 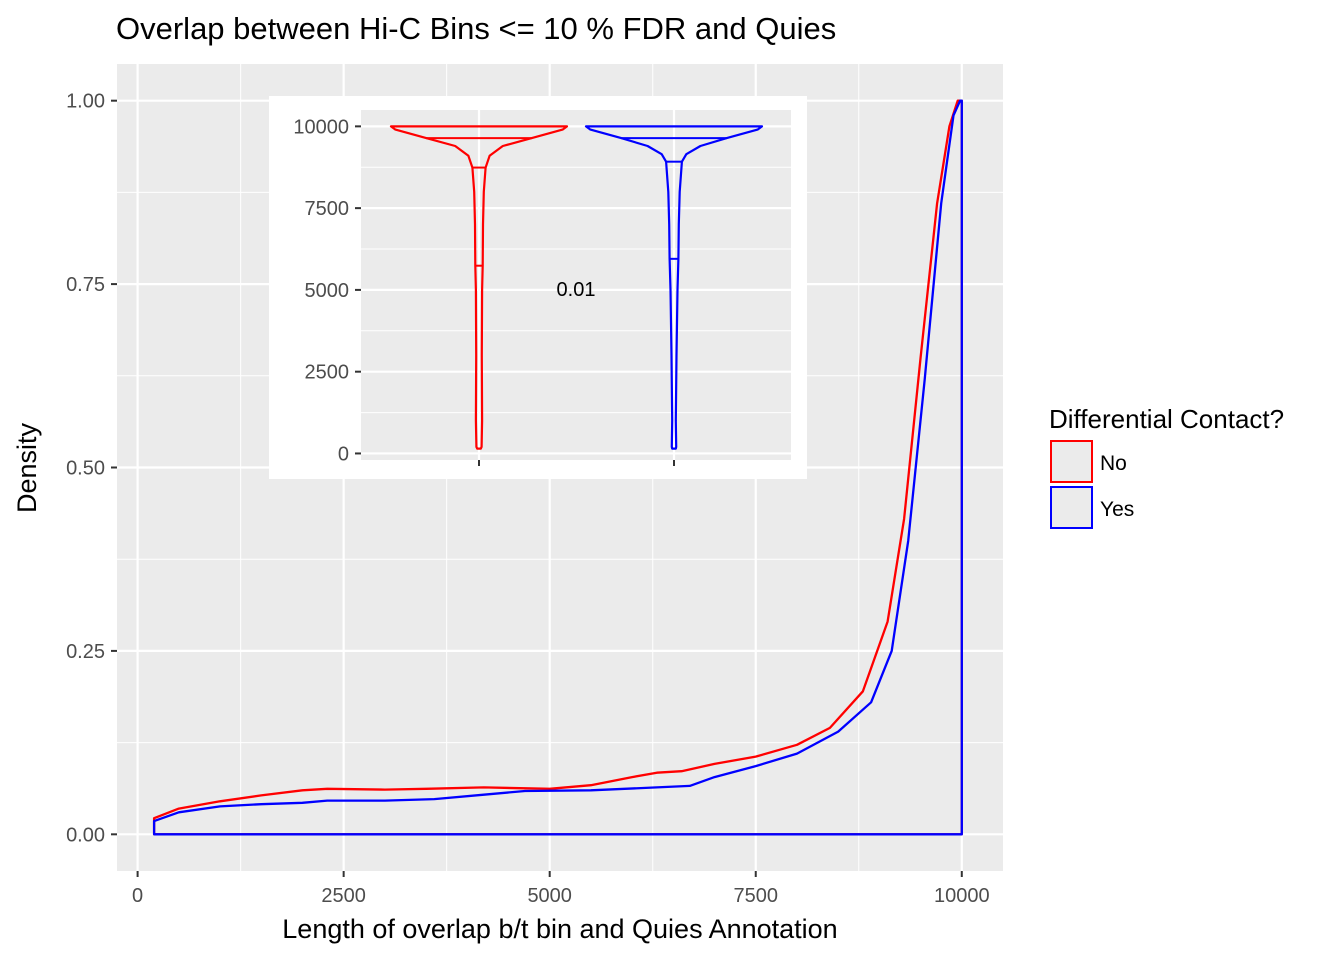 What do you see at coordinates (85, 285) in the screenshot?
I see `y-tick-label: 0.75` at bounding box center [85, 285].